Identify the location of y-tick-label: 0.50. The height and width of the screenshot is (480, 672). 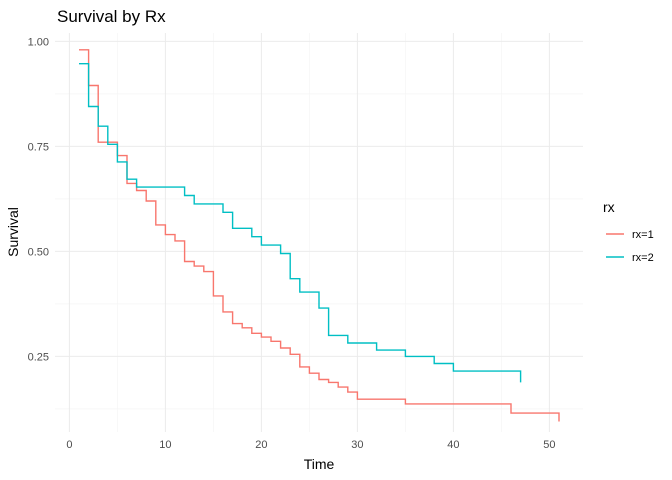
(38, 252).